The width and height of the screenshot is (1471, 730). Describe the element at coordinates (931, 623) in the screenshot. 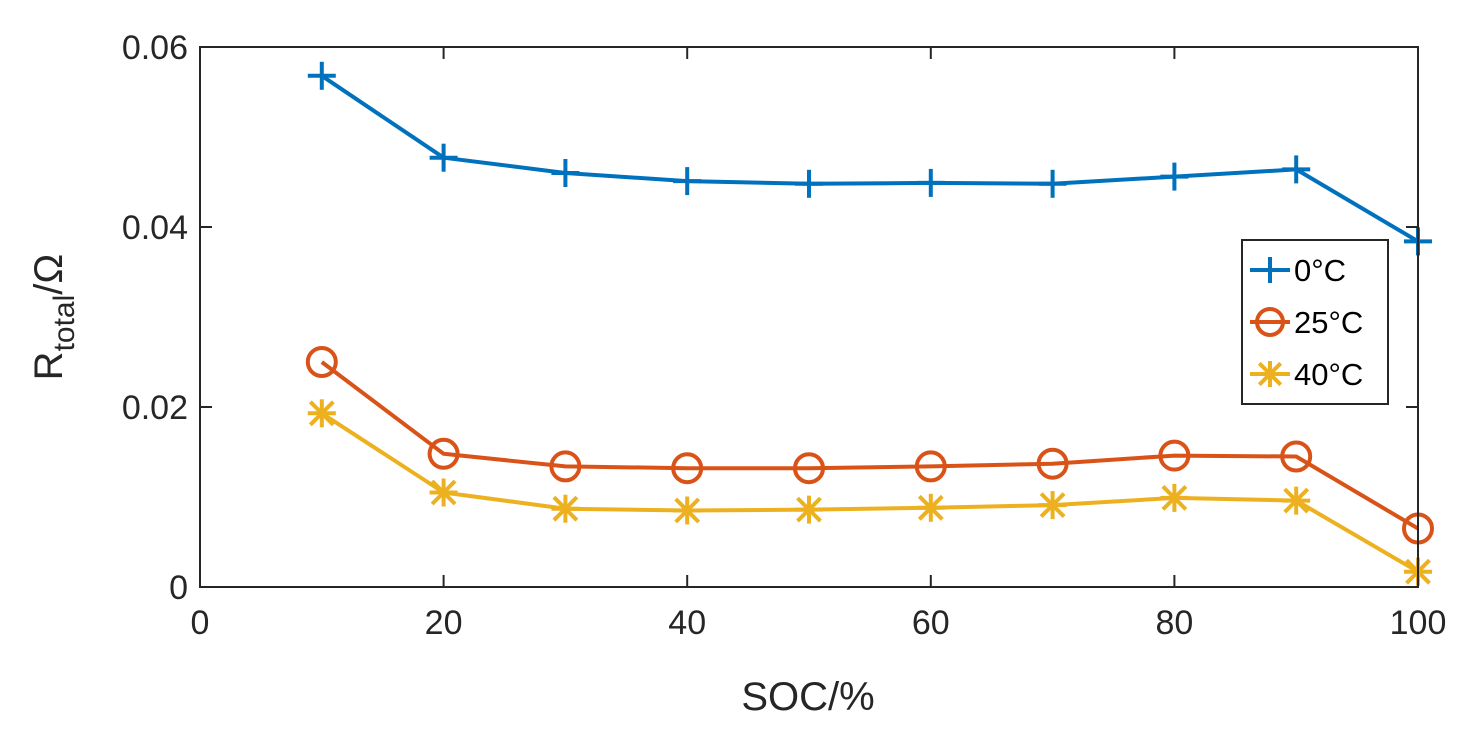

I see `x-tick-label: 60` at that location.